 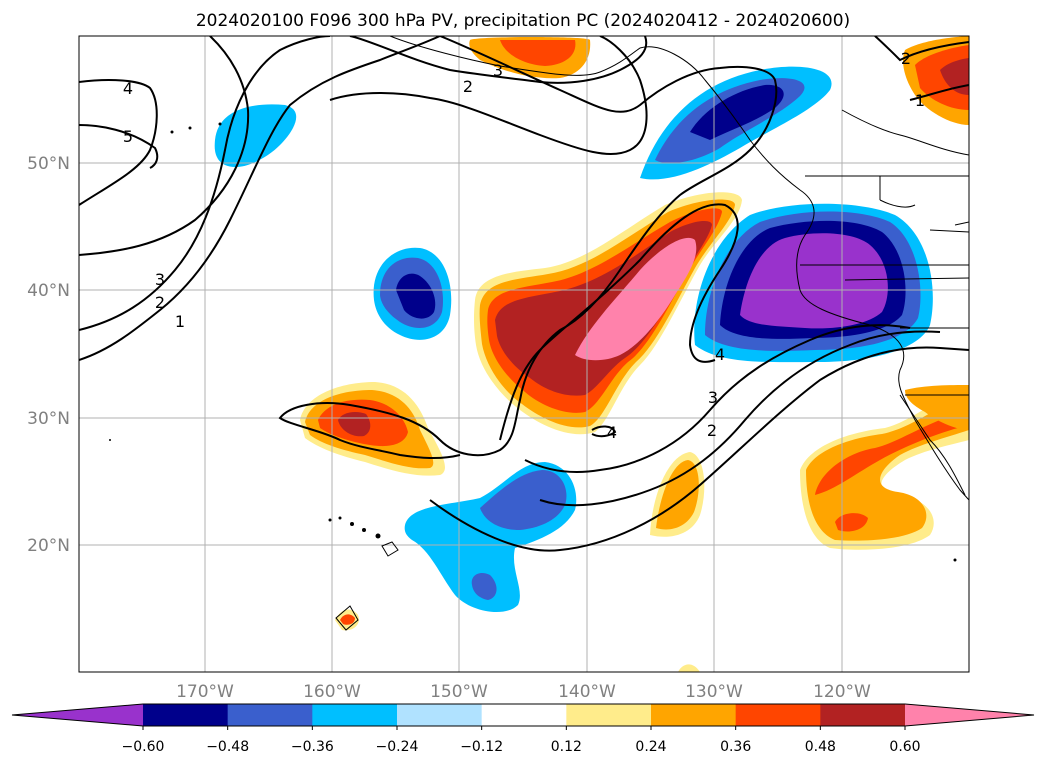 I want to click on lon-label: 150°W, so click(x=459, y=692).